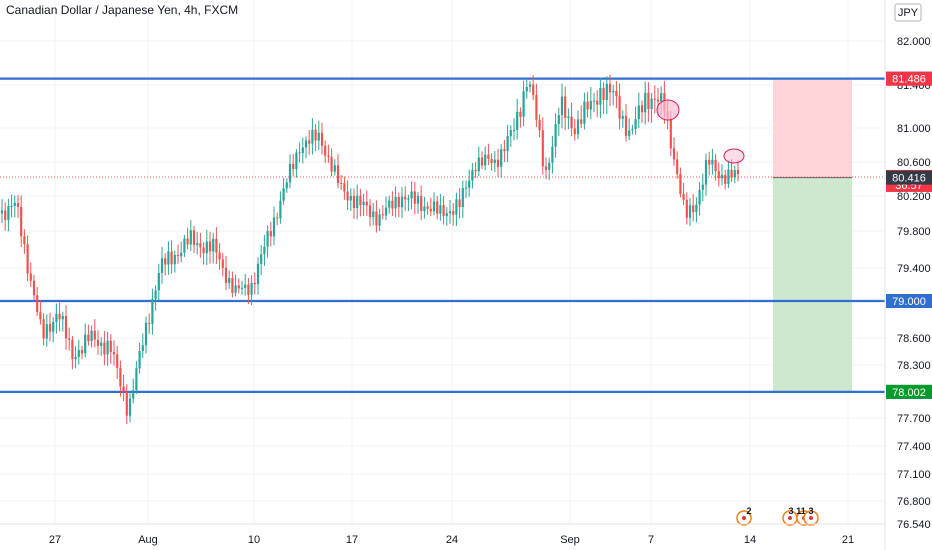  I want to click on price-tag: 80.416, so click(909, 177).